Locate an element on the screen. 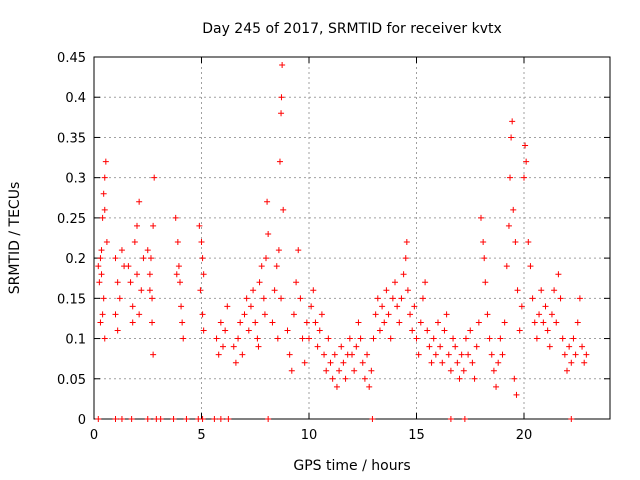 Image resolution: width=640 pixels, height=480 pixels. x-axis-label: GPS time / hours is located at coordinates (351, 466).